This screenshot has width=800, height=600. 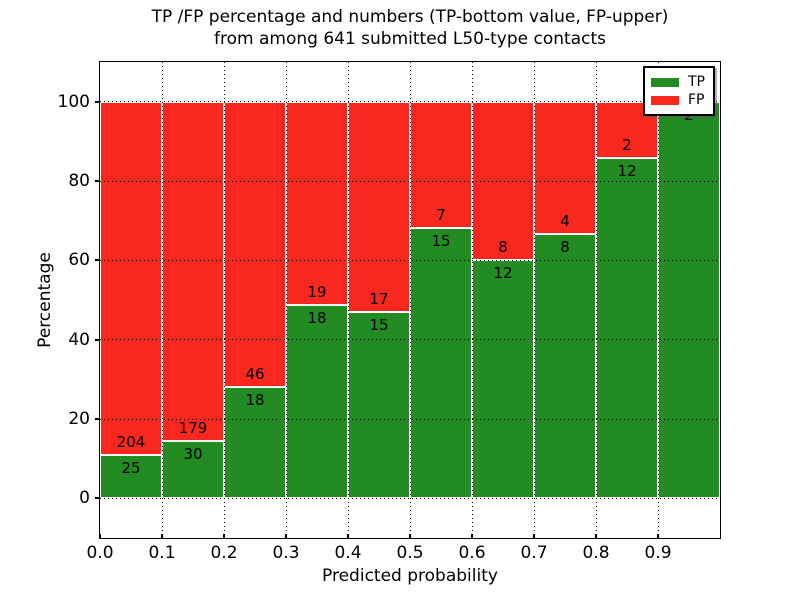 What do you see at coordinates (410, 553) in the screenshot?
I see `x-tick-label: 0.5` at bounding box center [410, 553].